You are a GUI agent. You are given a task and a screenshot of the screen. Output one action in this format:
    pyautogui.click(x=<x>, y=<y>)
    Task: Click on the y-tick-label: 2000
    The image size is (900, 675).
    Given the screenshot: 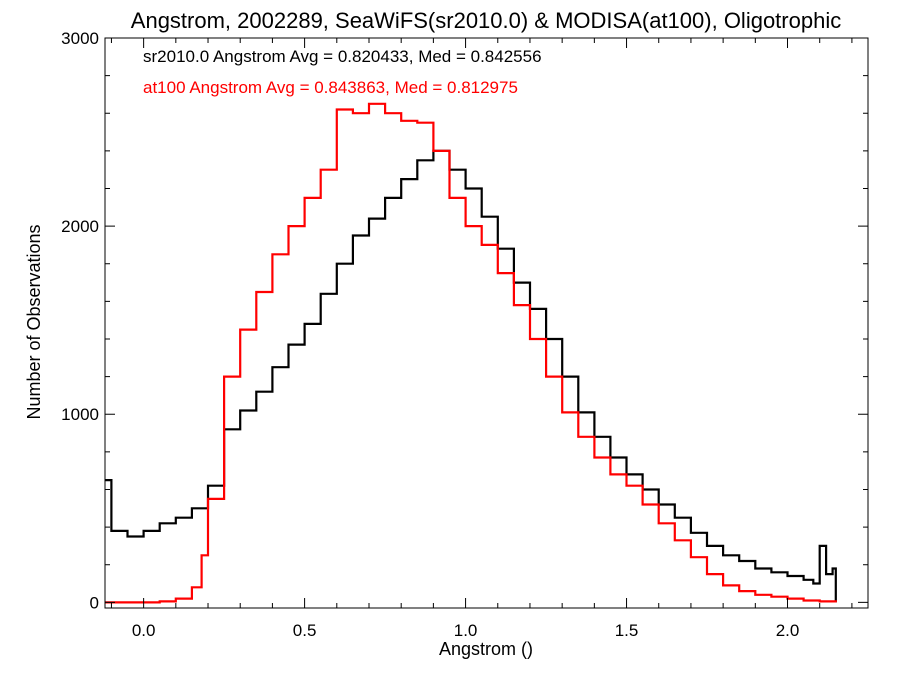 What is the action you would take?
    pyautogui.click(x=80, y=226)
    